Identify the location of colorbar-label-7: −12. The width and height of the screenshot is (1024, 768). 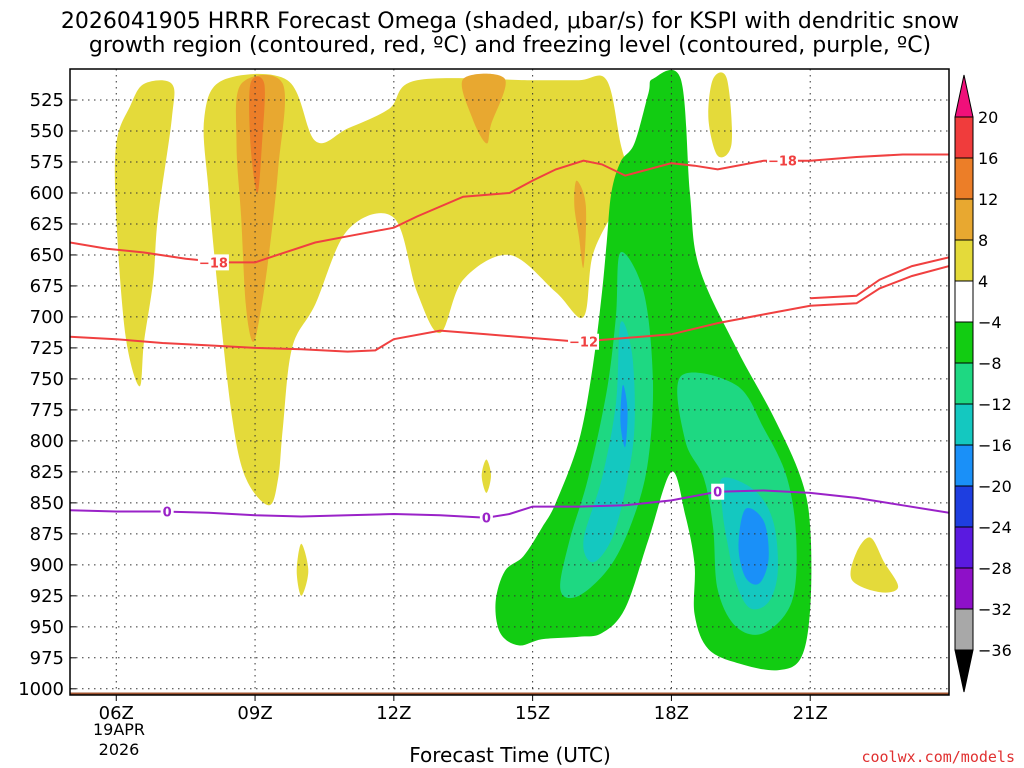
(995, 404).